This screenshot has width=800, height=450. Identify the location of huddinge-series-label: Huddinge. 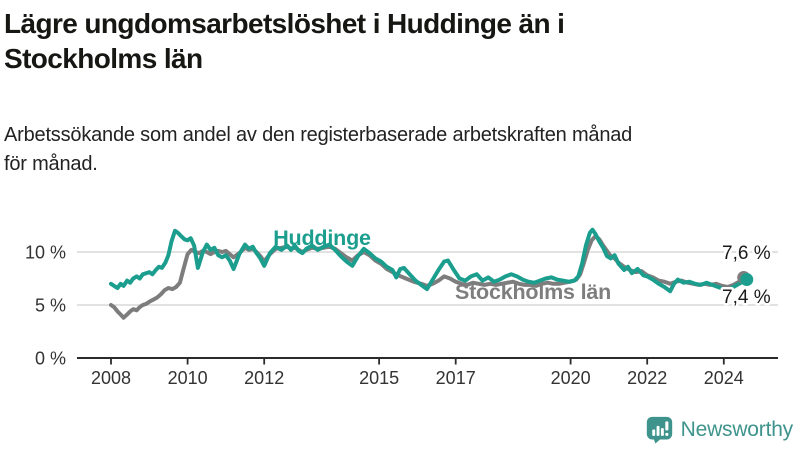
(322, 238).